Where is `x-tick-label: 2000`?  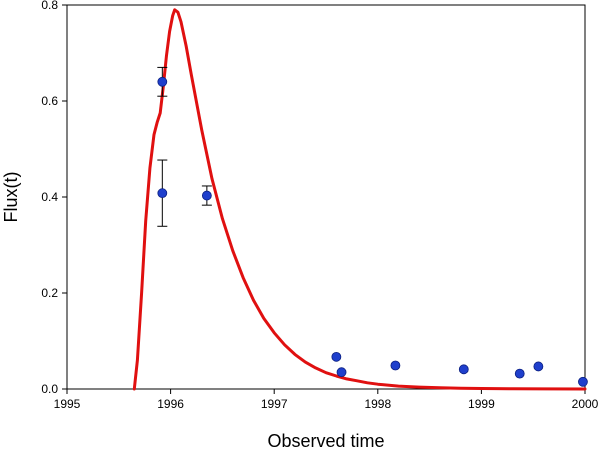
x-tick-label: 2000 is located at coordinates (585, 404).